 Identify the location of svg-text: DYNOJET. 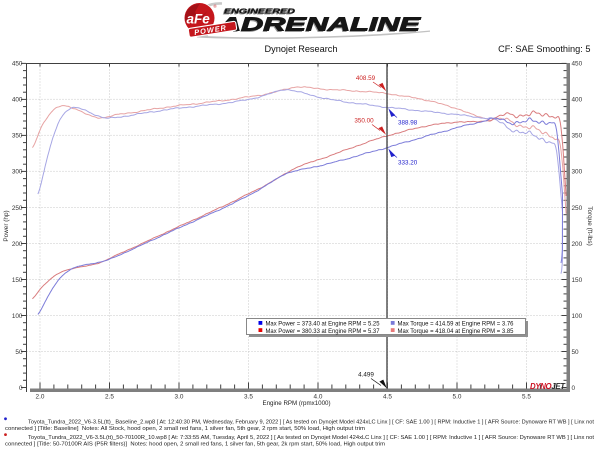
(548, 386).